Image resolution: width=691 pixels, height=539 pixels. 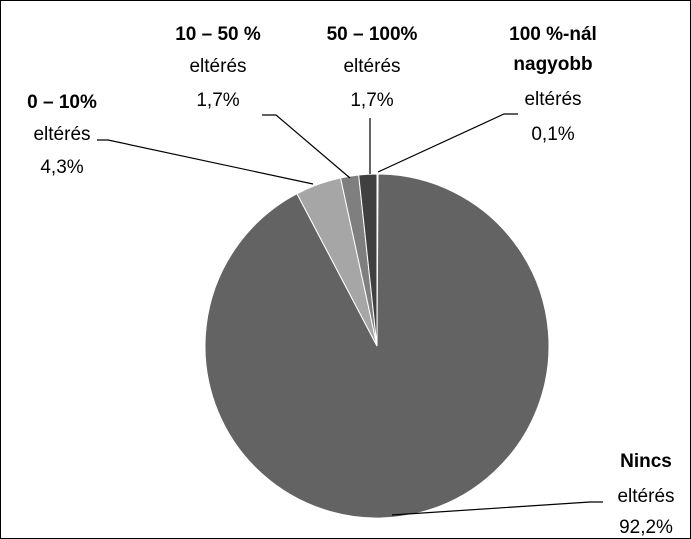 What do you see at coordinates (646, 461) in the screenshot?
I see `slice-label-nincs-bold: Nincs` at bounding box center [646, 461].